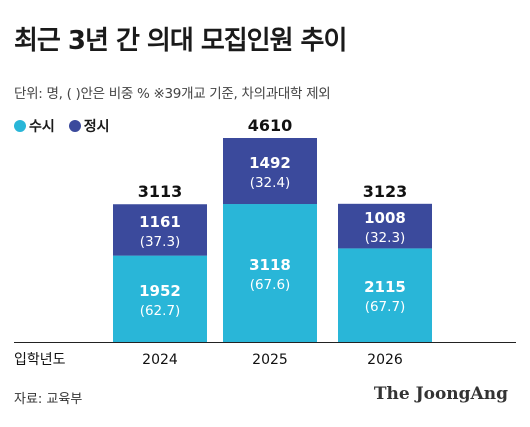 The height and width of the screenshot is (427, 530). Describe the element at coordinates (385, 238) in the screenshot. I see `share-label-jeongsi-2026: (32.3)` at that location.